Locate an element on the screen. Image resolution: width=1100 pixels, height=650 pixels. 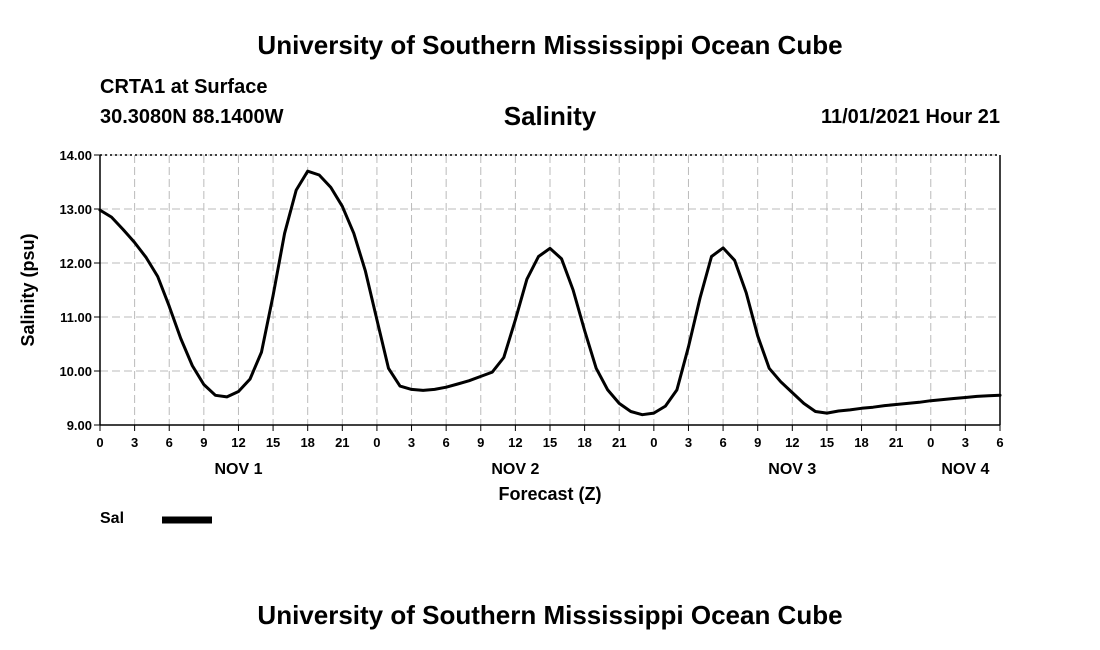
y-tick-label: 9.00 is located at coordinates (79, 425).